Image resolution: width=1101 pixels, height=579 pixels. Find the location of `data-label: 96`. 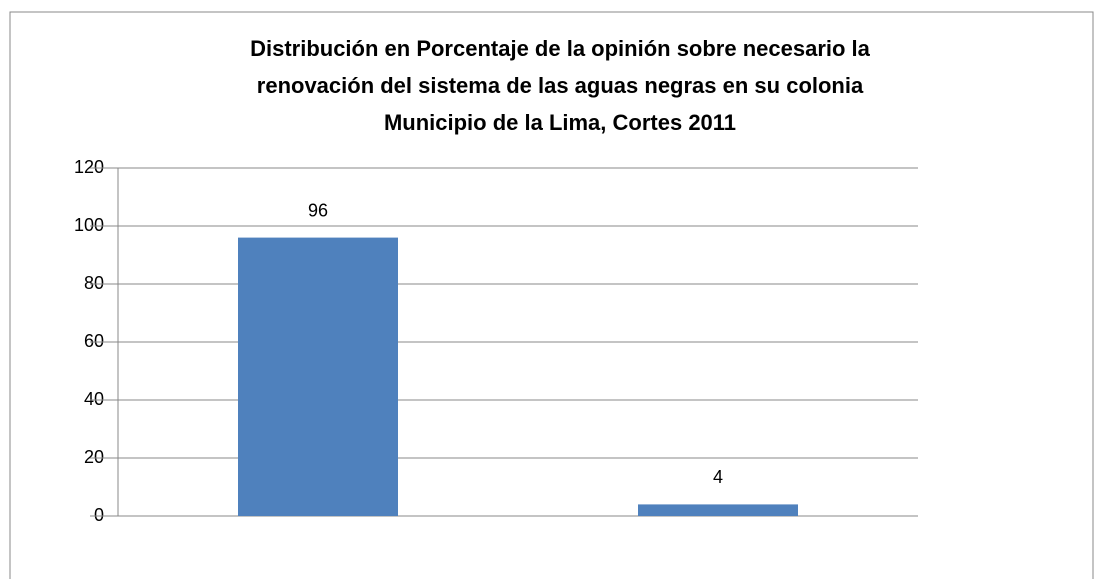

data-label: 96 is located at coordinates (318, 210).